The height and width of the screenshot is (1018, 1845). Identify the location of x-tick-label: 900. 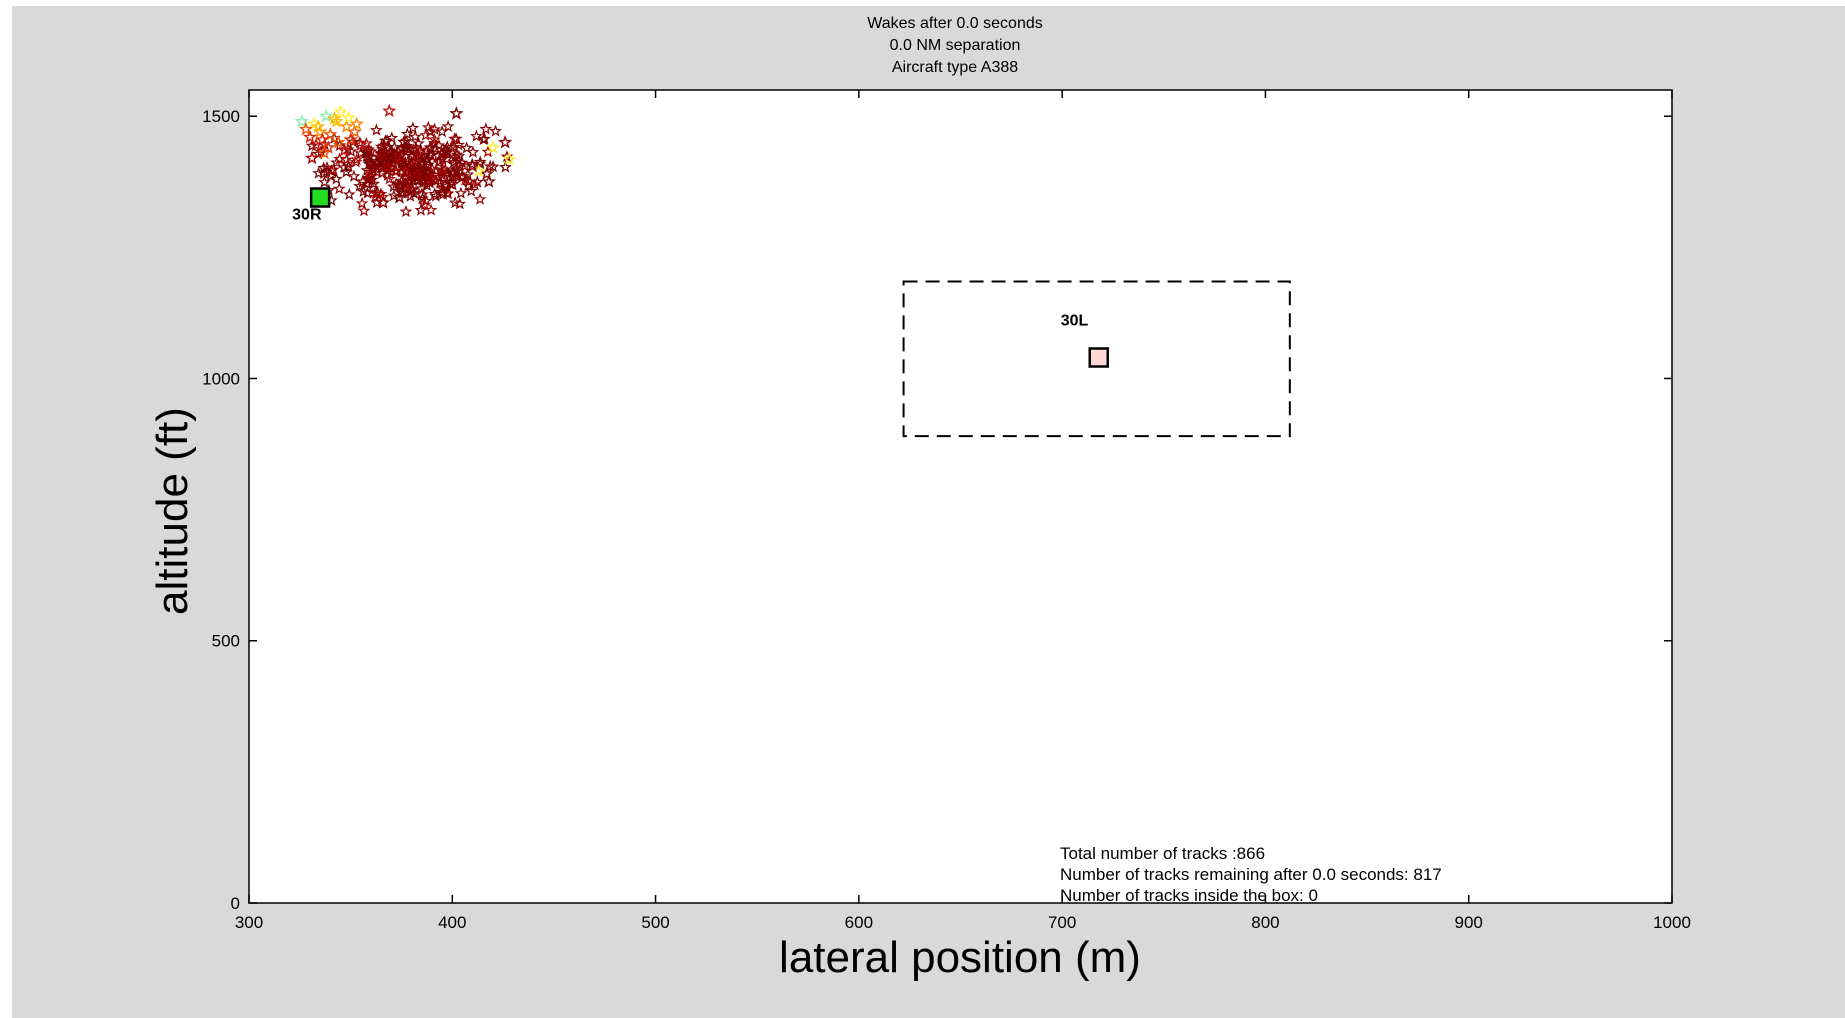
(1469, 922).